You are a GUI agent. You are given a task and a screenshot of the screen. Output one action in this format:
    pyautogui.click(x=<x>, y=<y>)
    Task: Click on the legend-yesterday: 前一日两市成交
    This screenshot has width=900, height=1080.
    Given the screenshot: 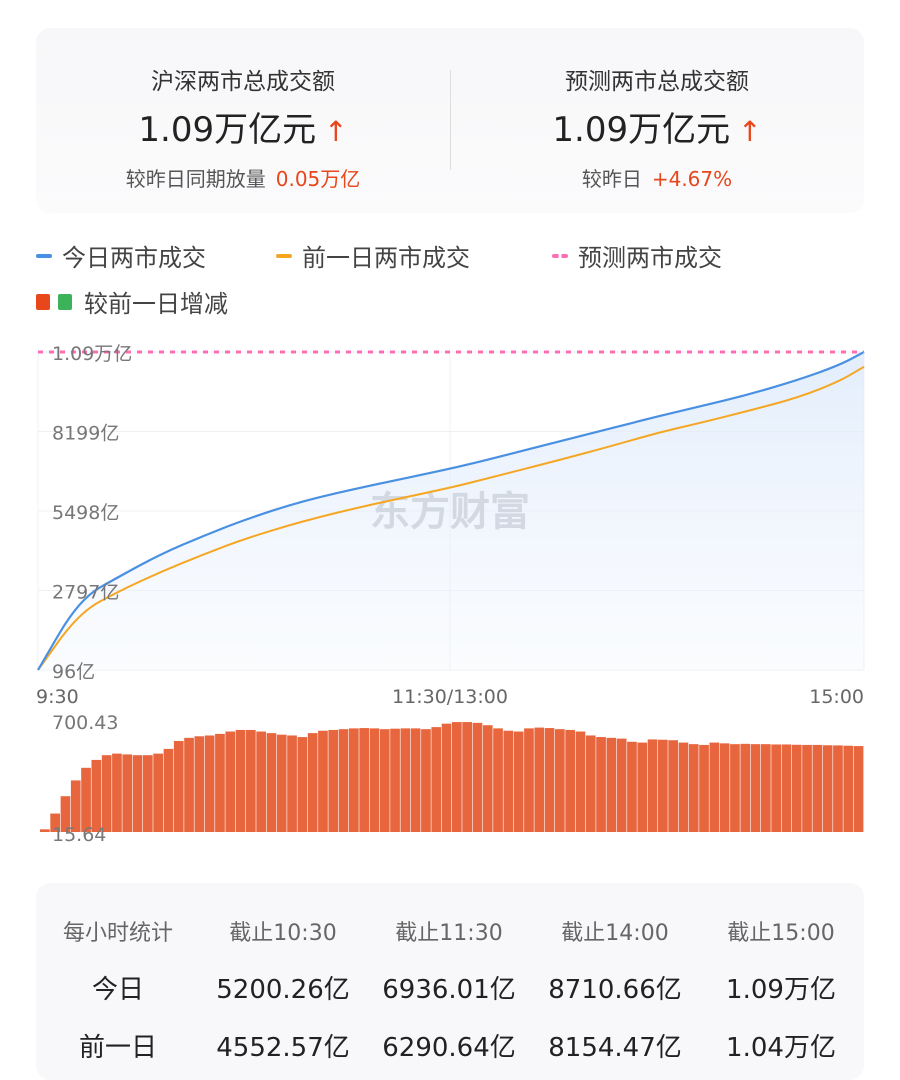 What is the action you would take?
    pyautogui.click(x=373, y=255)
    